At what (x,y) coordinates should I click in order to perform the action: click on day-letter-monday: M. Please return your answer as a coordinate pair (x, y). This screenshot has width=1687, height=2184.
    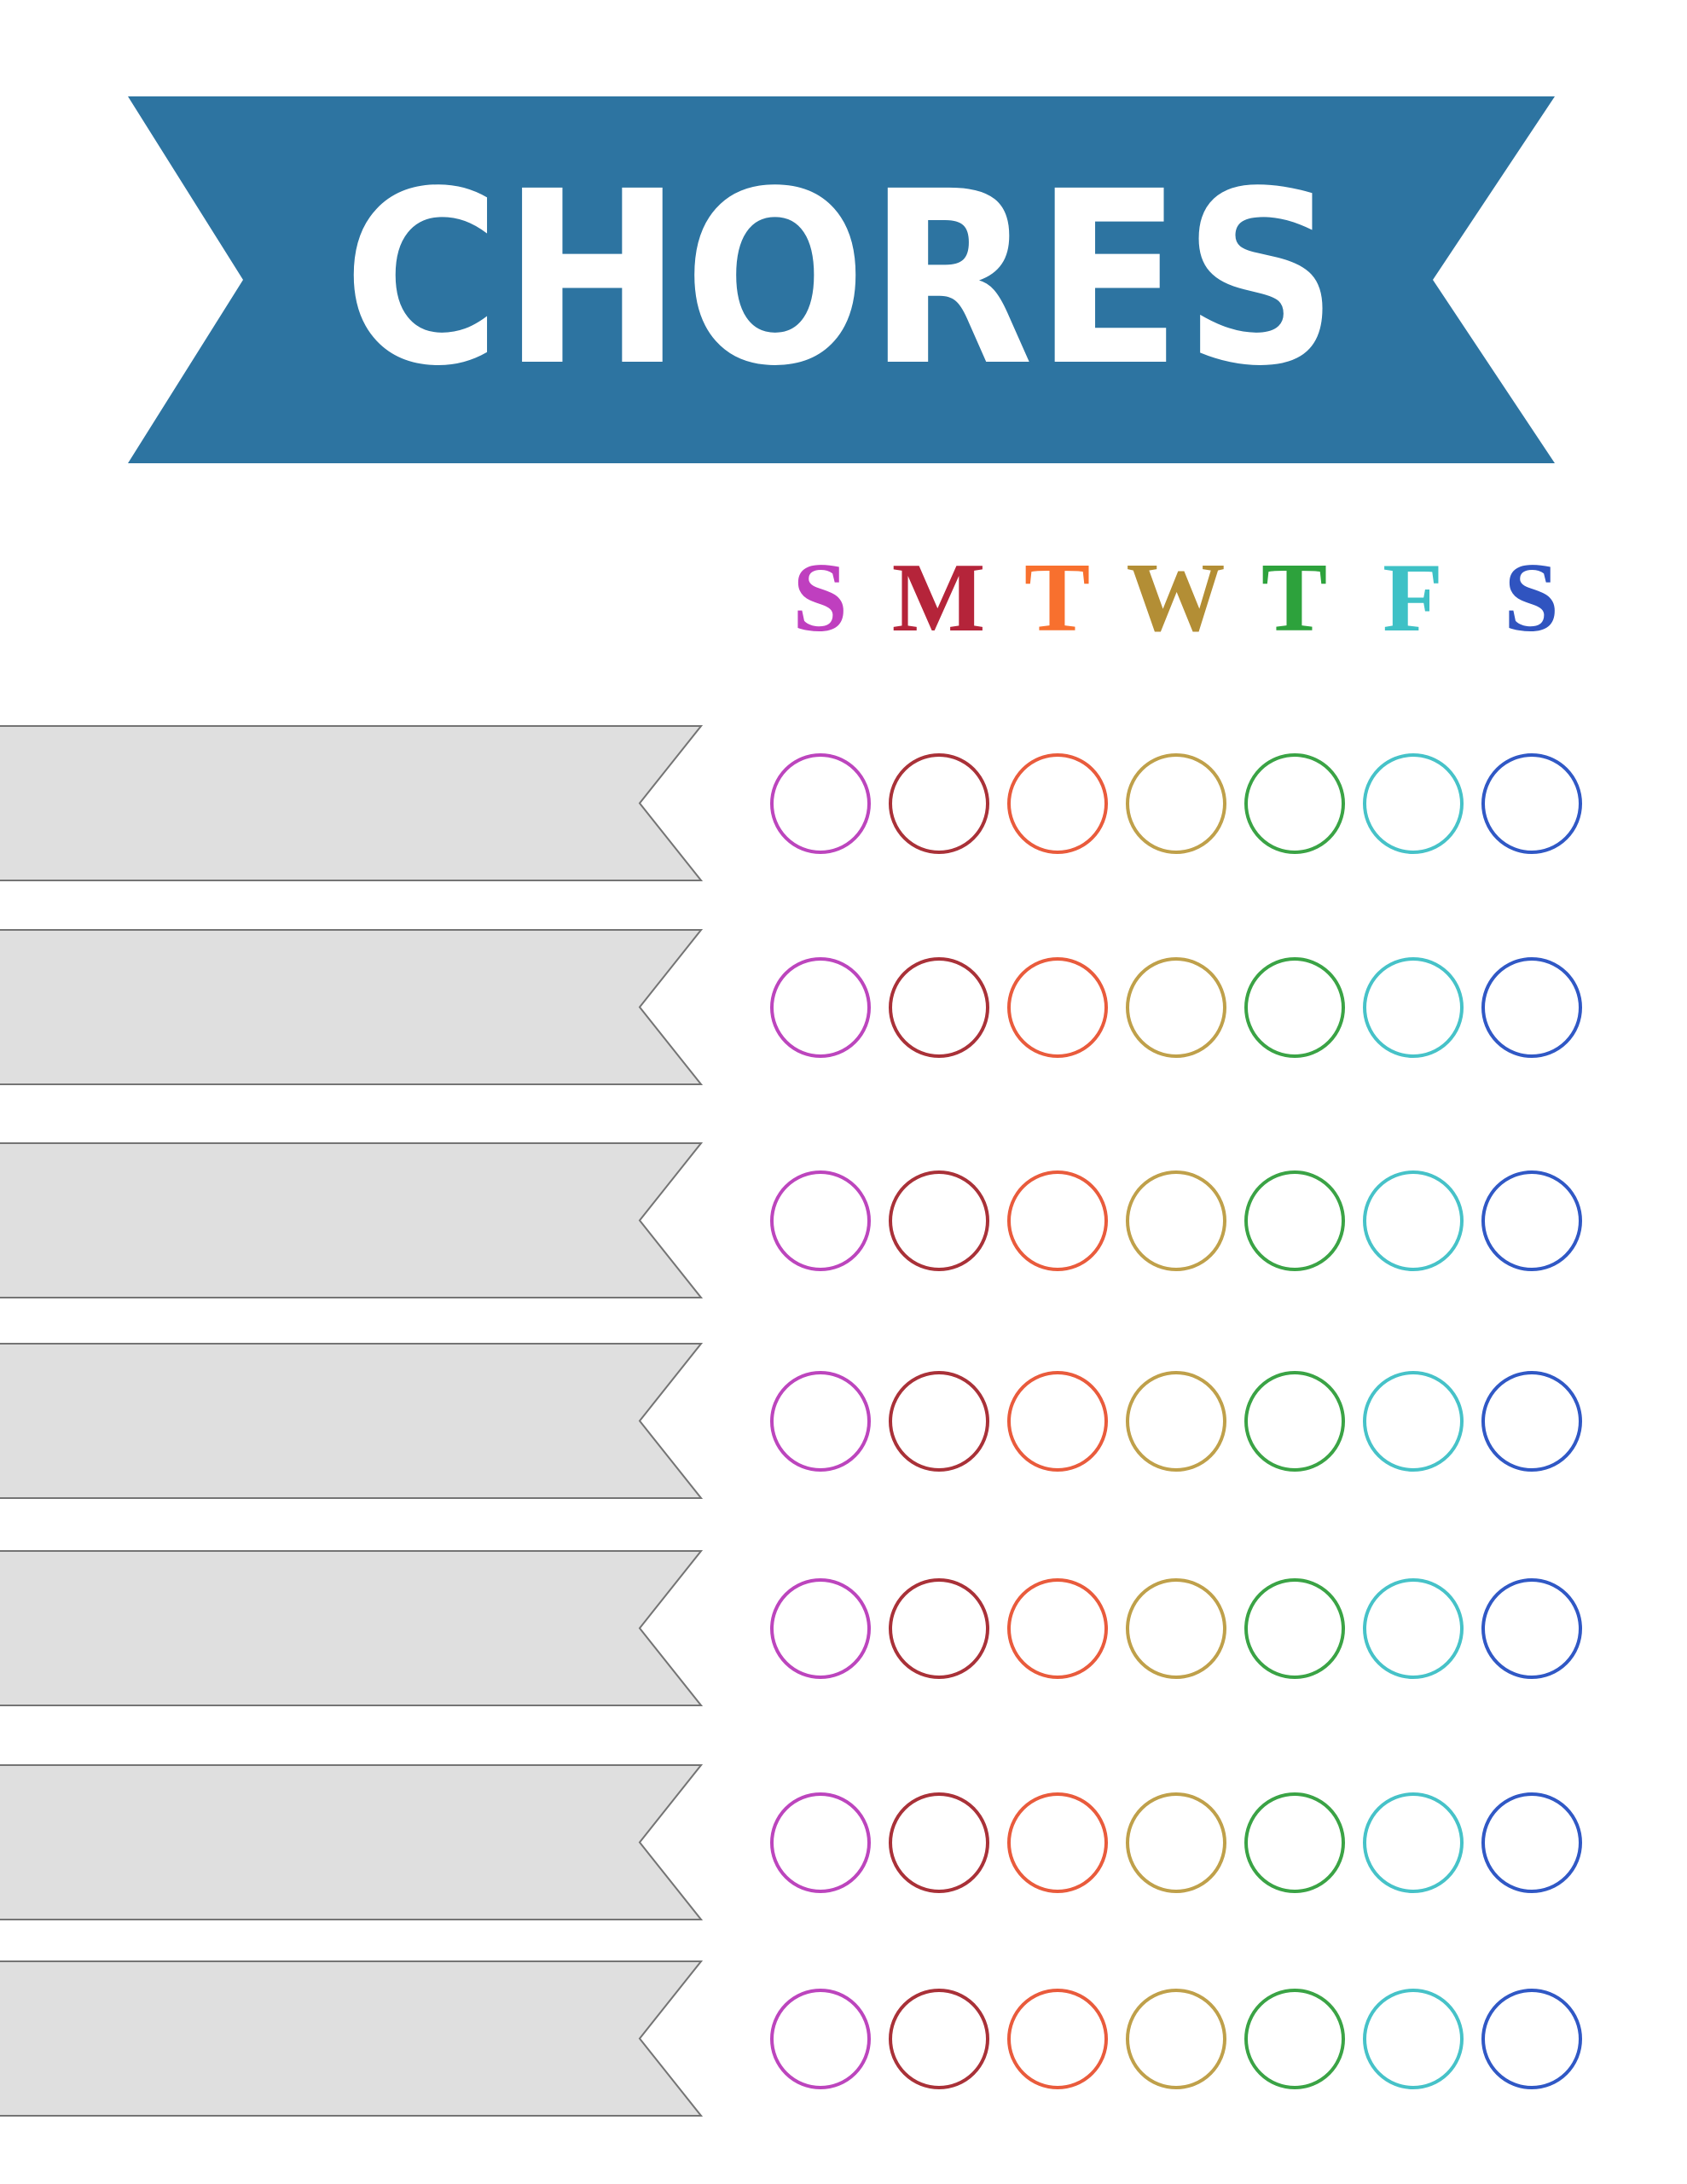
    Looking at the image, I should click on (938, 598).